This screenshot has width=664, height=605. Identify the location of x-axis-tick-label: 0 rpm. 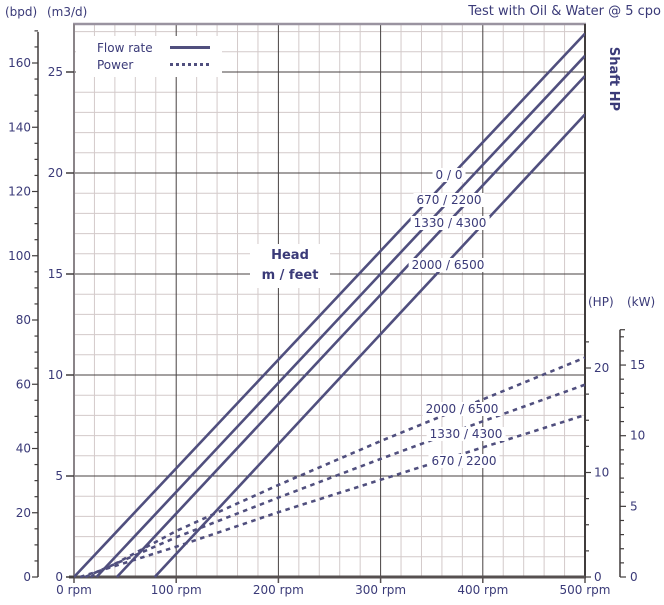
(74, 590).